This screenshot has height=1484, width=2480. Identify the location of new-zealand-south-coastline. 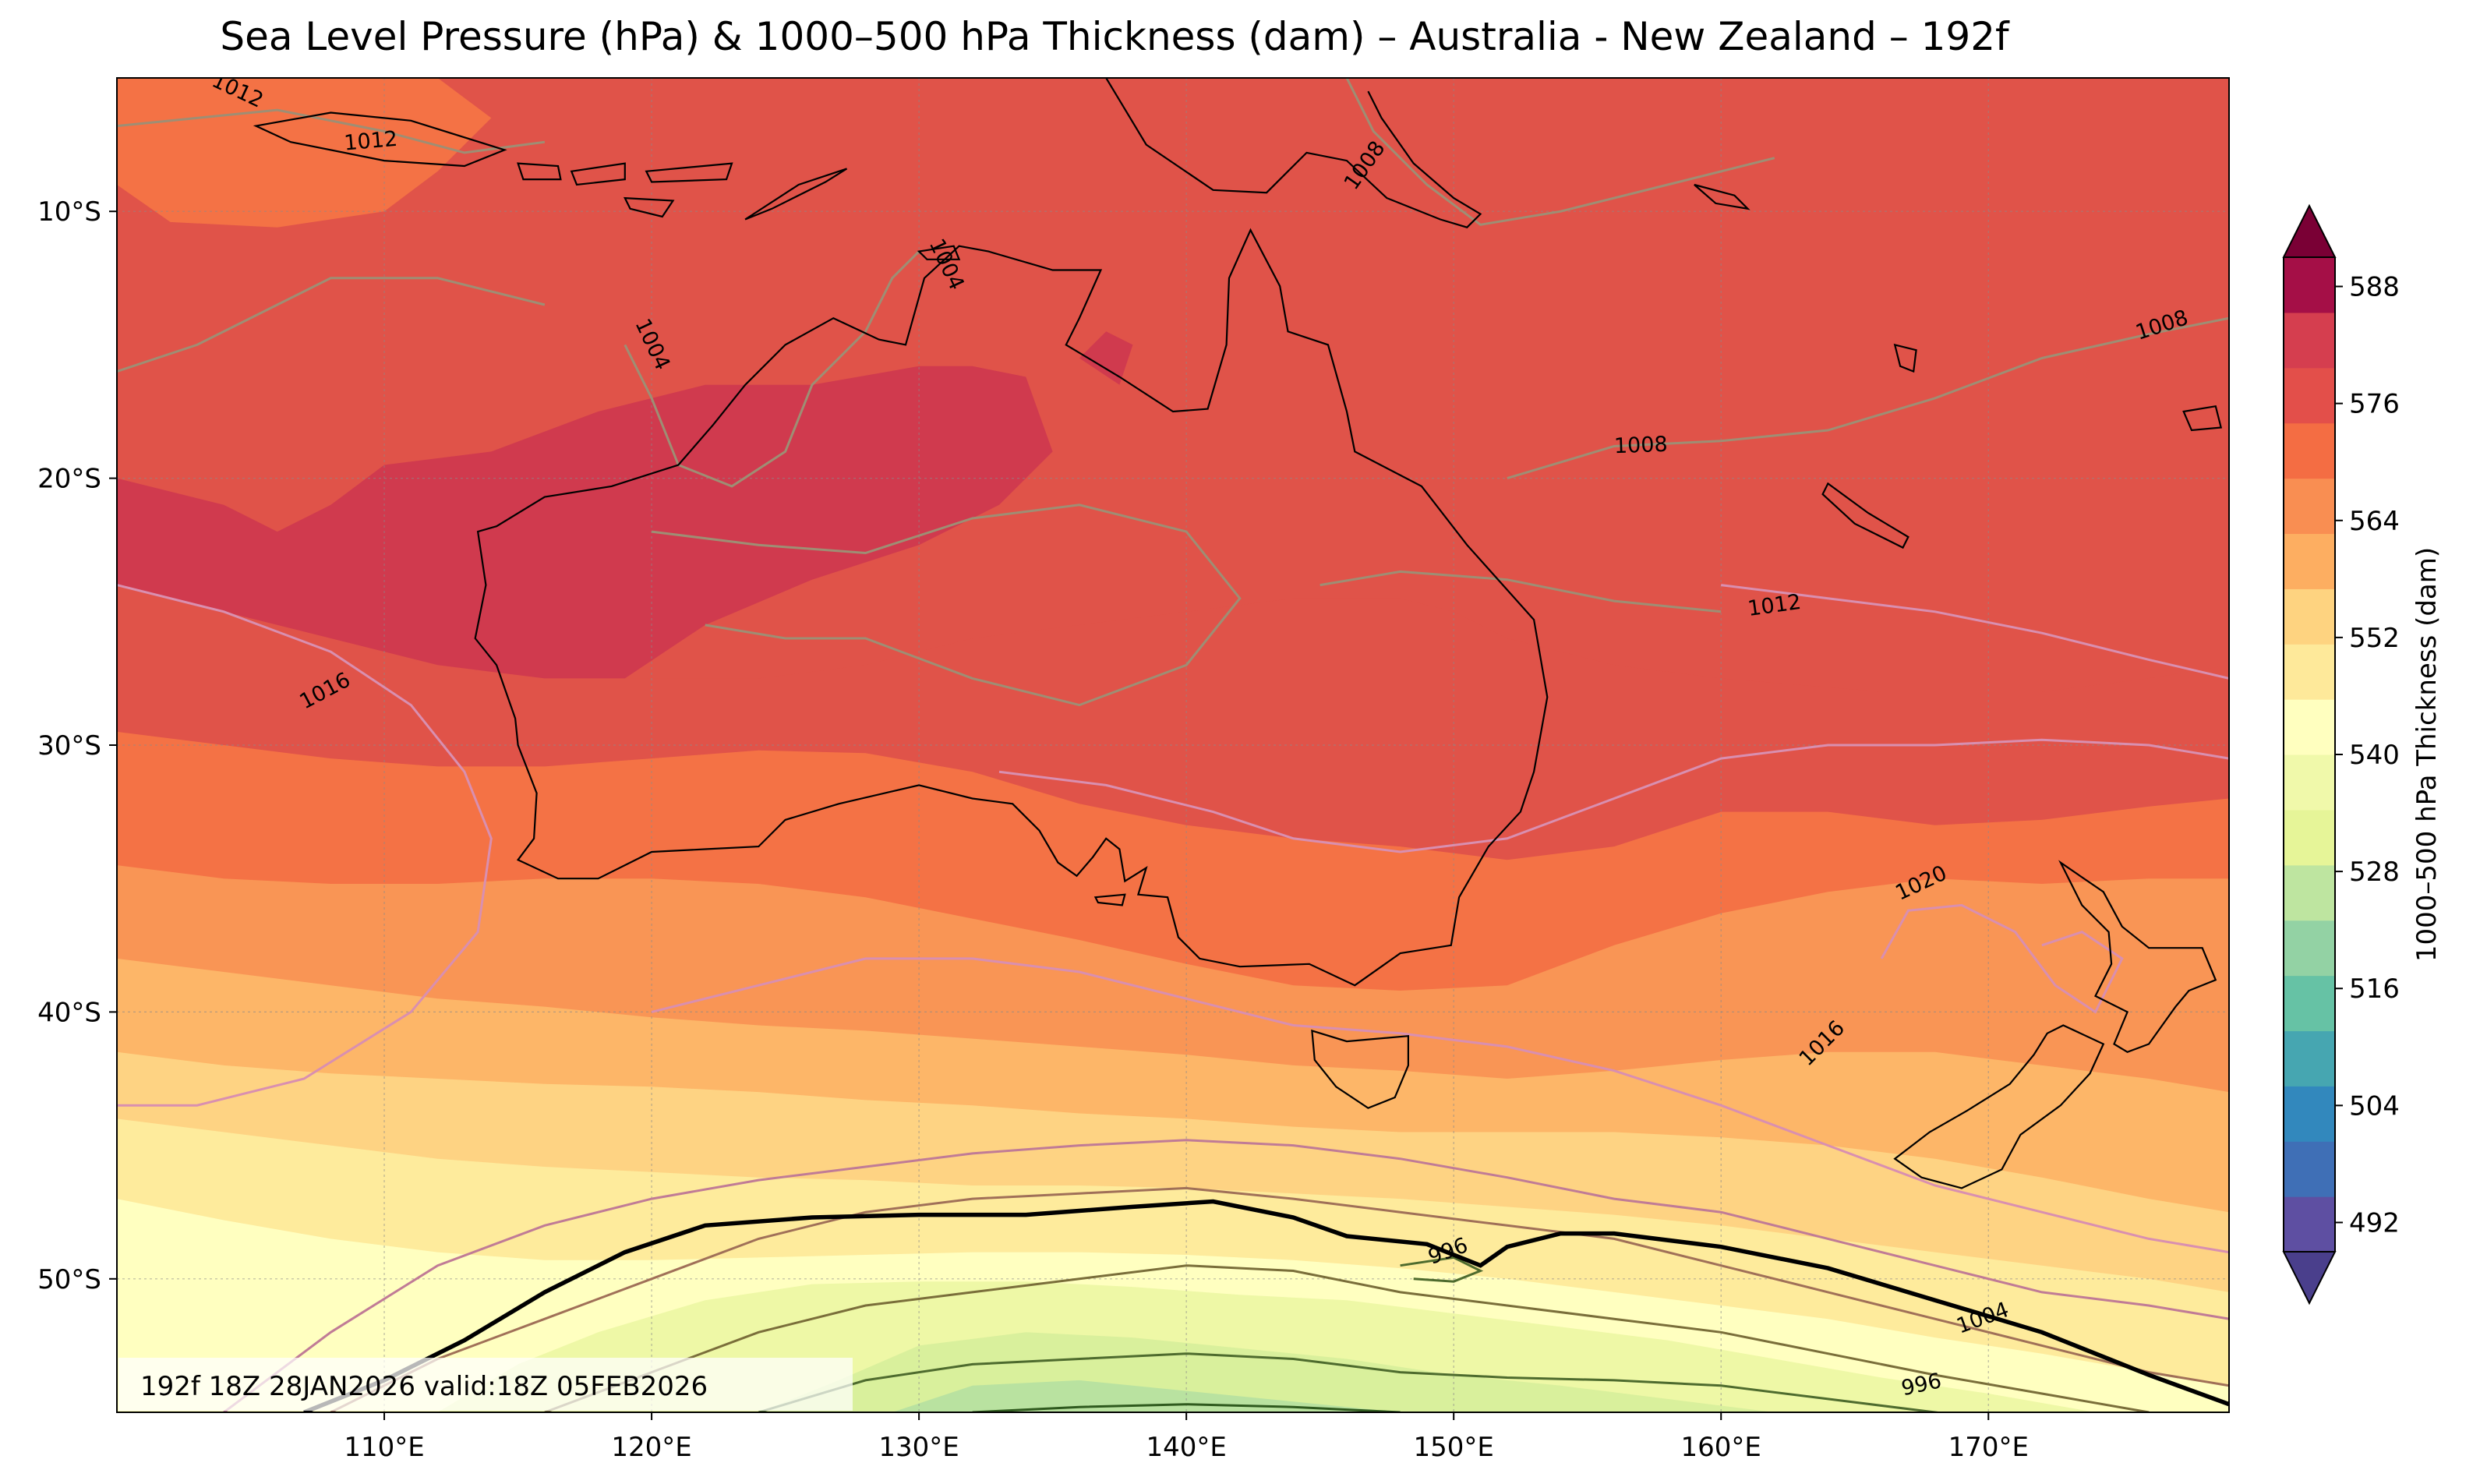
(1999, 1106).